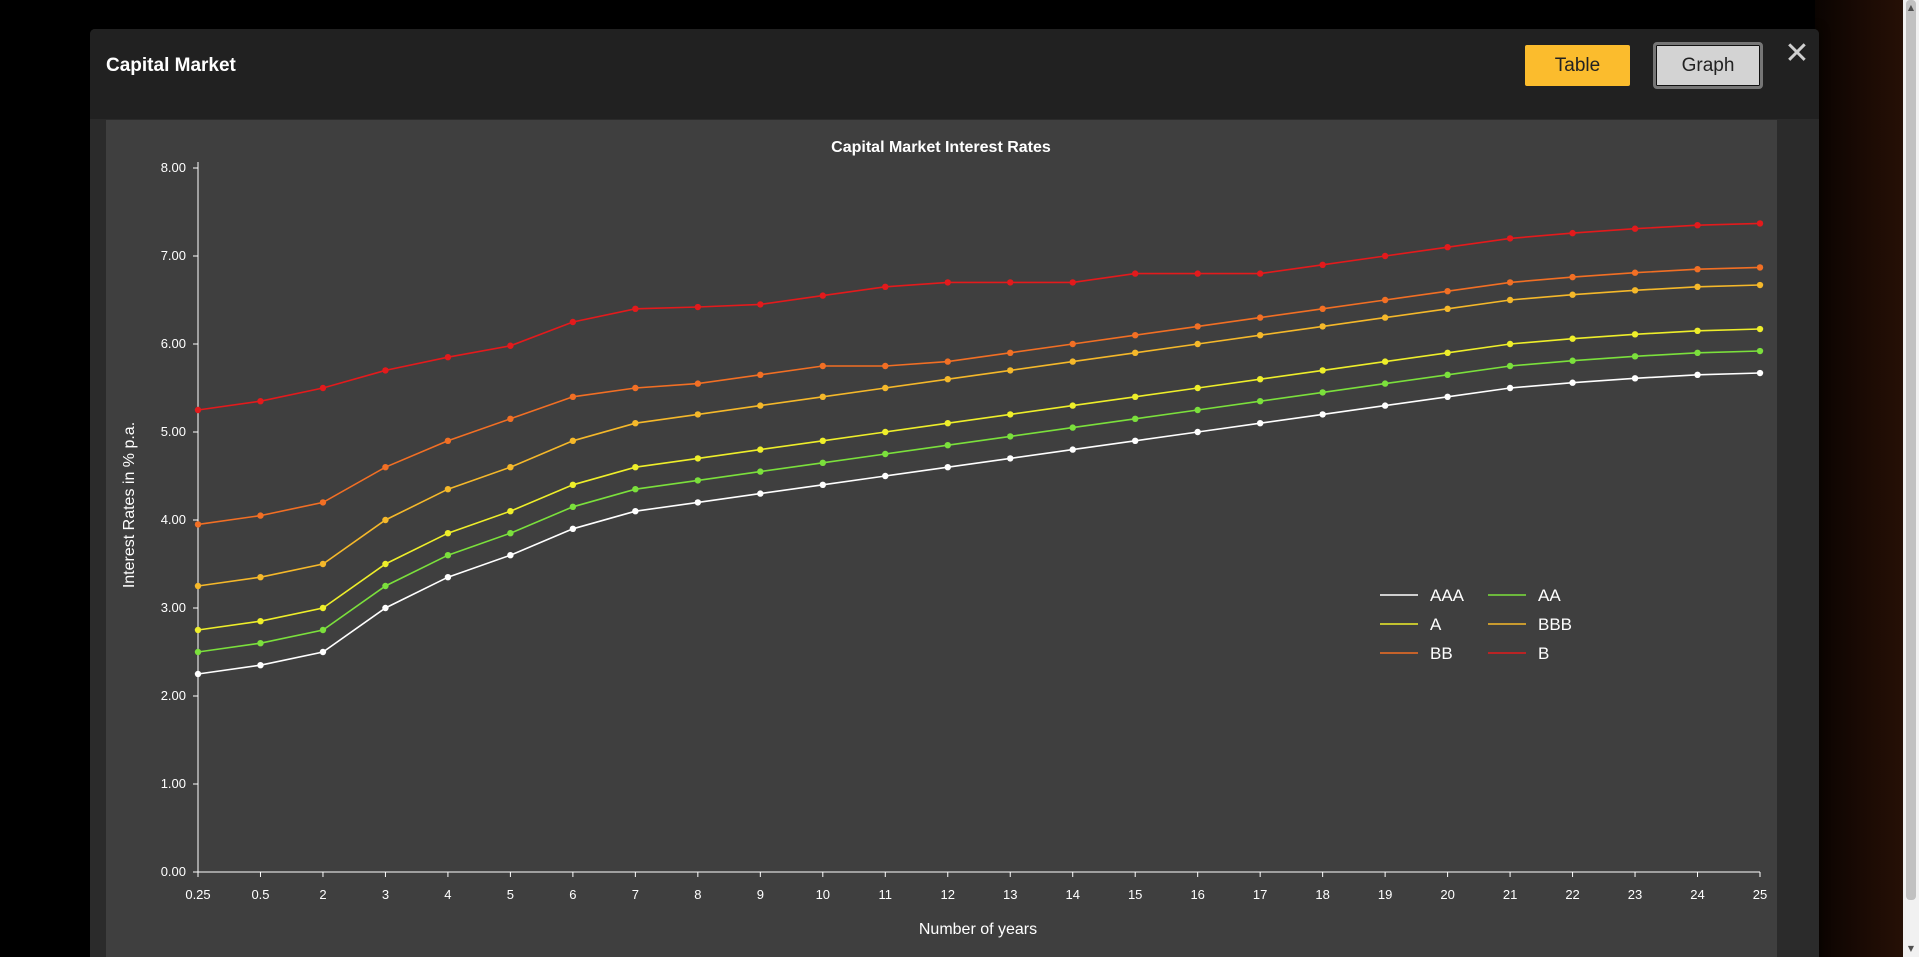 The width and height of the screenshot is (1919, 957). What do you see at coordinates (1708, 65) in the screenshot?
I see `graph-view-button: Graph` at bounding box center [1708, 65].